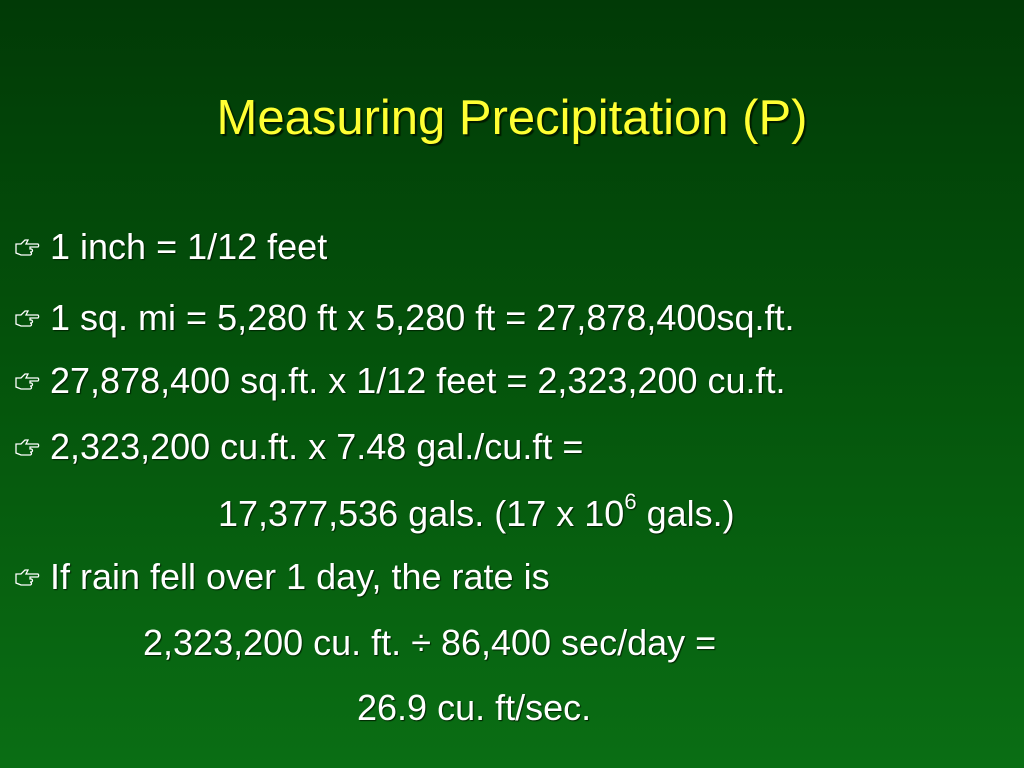 The image size is (1024, 768). What do you see at coordinates (430, 642) in the screenshot?
I see `continuation-line: 2,323,200 cu. ft. ÷ 86,400 sec/day =` at bounding box center [430, 642].